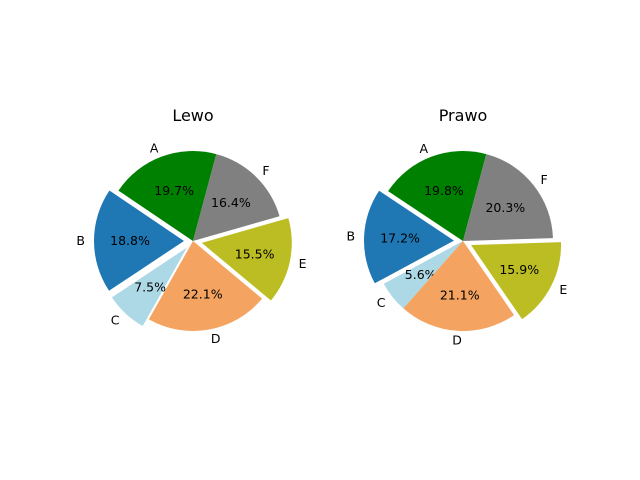 The width and height of the screenshot is (640, 480). What do you see at coordinates (216, 338) in the screenshot?
I see `slice-label-left-d: D` at bounding box center [216, 338].